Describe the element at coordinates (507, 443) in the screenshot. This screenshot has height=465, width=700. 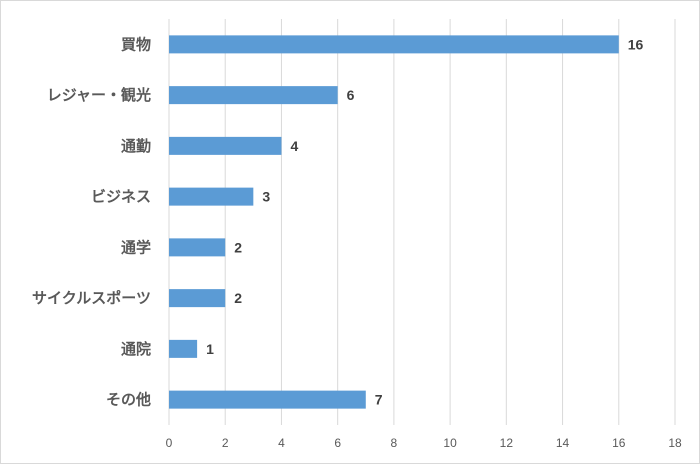
I see `x-tick-label: 12` at that location.